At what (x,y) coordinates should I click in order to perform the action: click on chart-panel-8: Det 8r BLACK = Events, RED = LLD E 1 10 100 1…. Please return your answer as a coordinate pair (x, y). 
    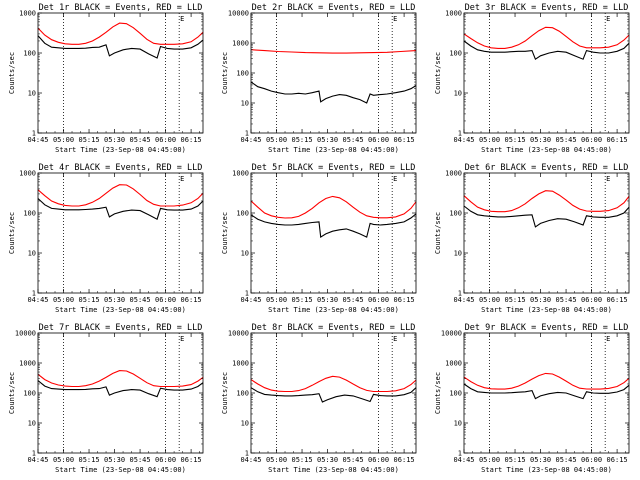
    Looking at the image, I should click on (319, 400).